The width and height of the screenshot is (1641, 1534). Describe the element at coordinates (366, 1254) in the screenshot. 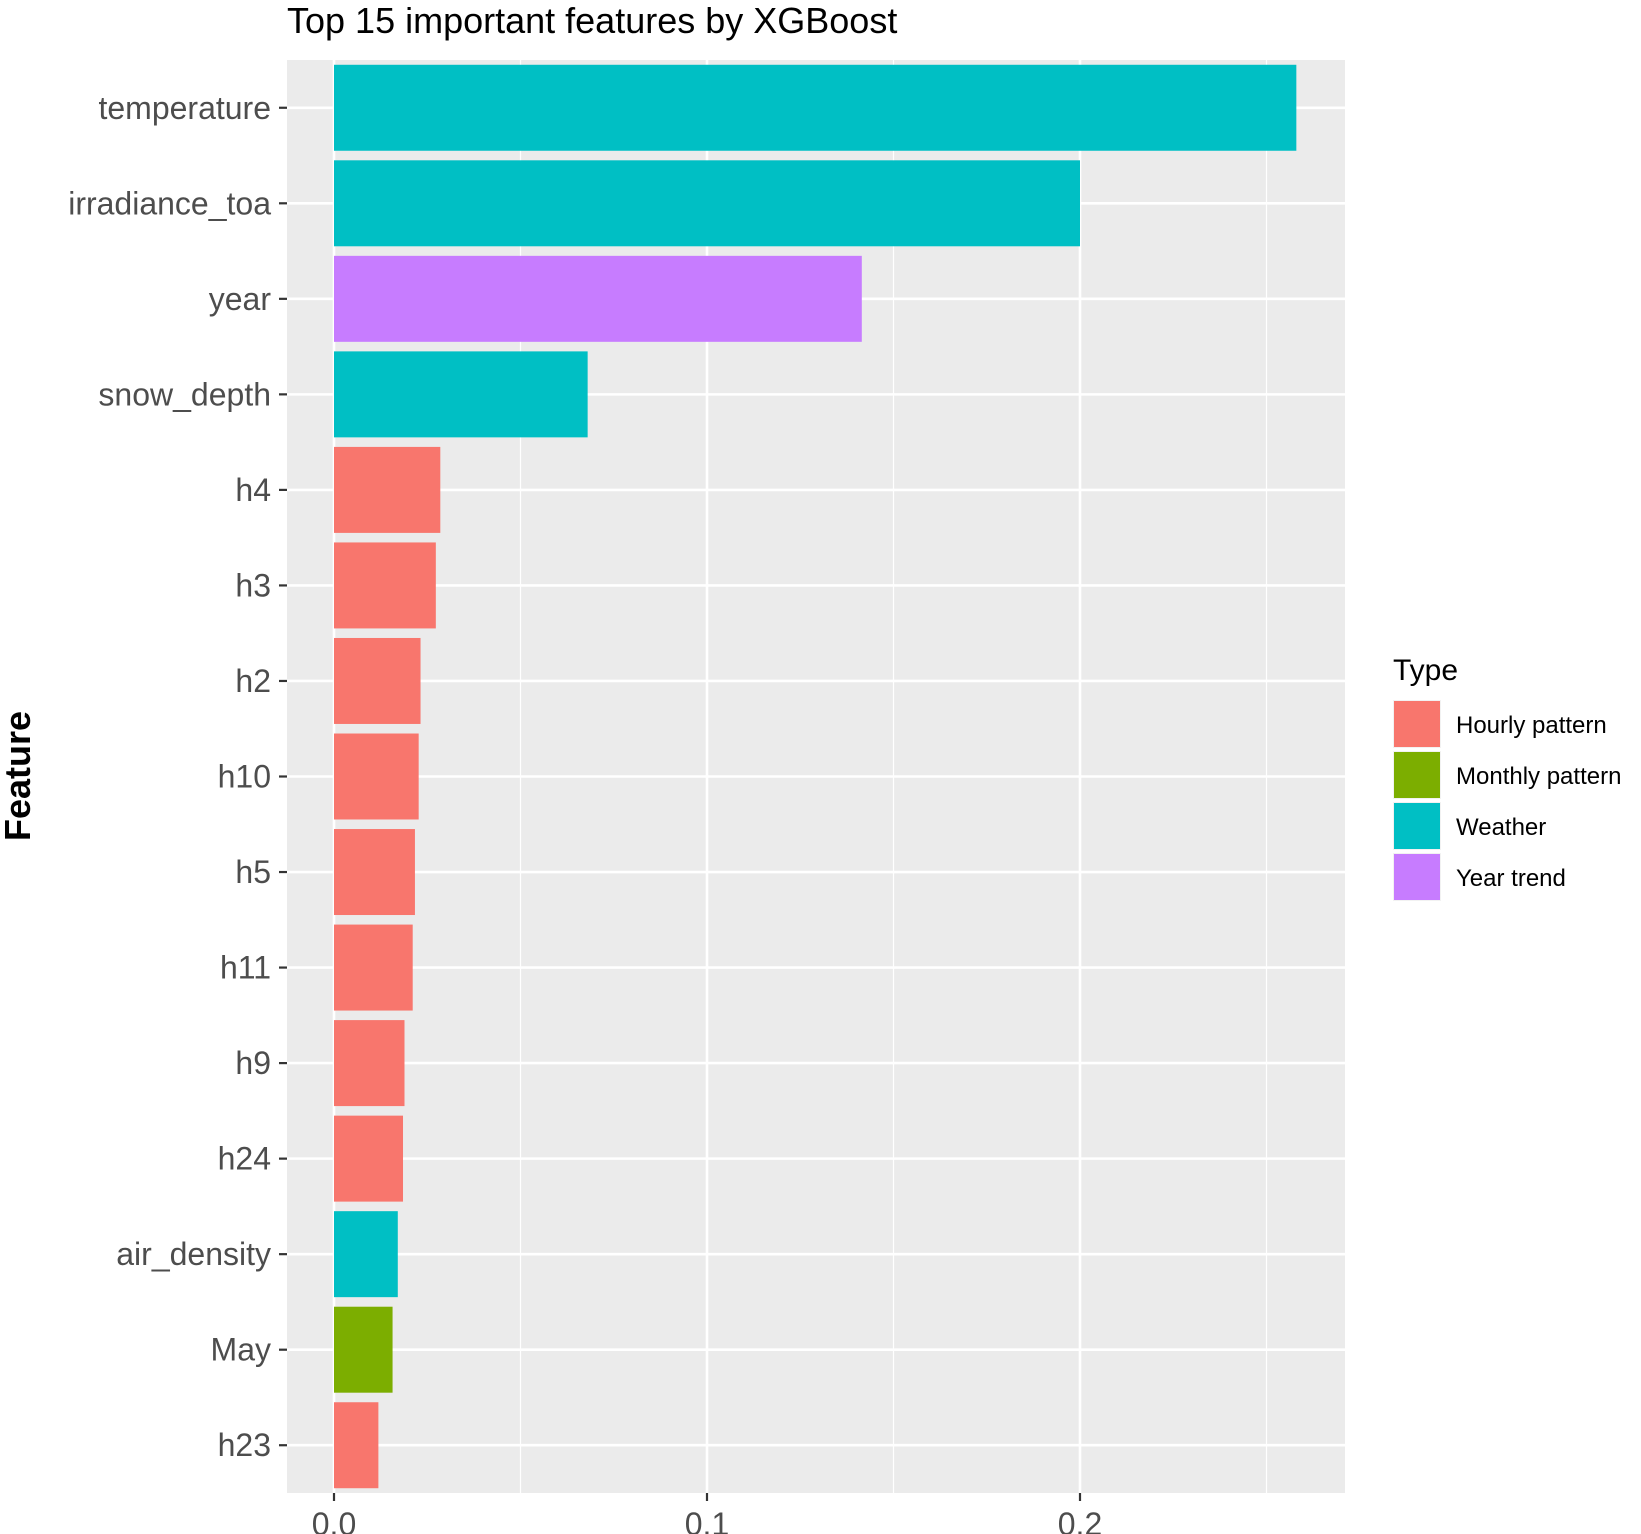

I see `bar-air-density` at that location.